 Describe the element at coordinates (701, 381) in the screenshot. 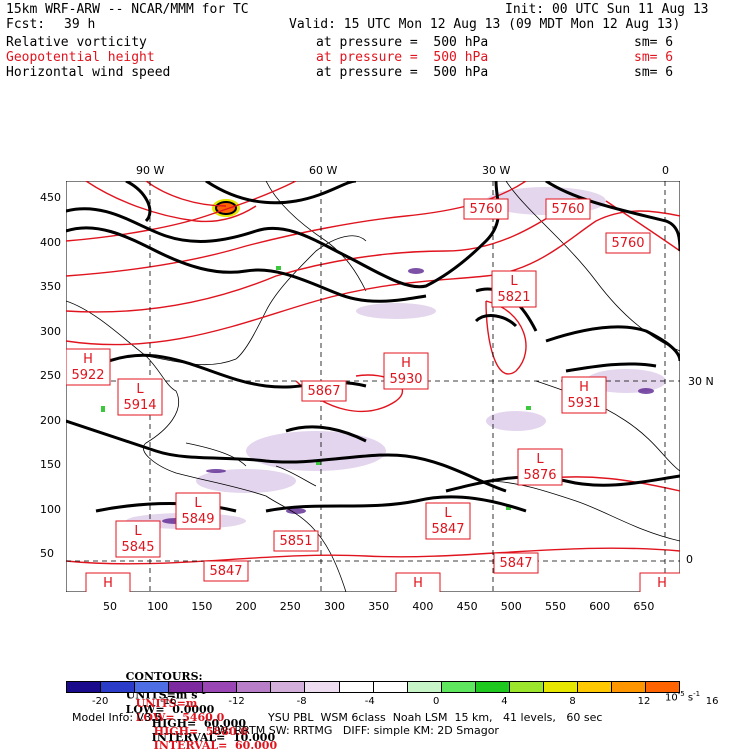

I see `lat-label-30n: 30 N` at that location.